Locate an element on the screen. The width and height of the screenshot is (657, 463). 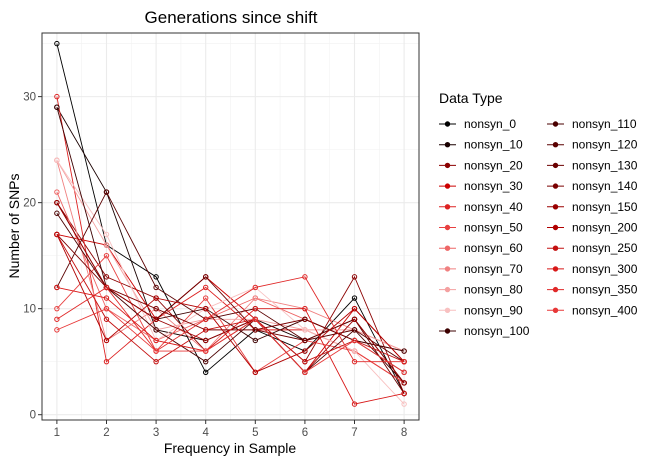
legend-label: nonsyn_90 is located at coordinates (493, 310).